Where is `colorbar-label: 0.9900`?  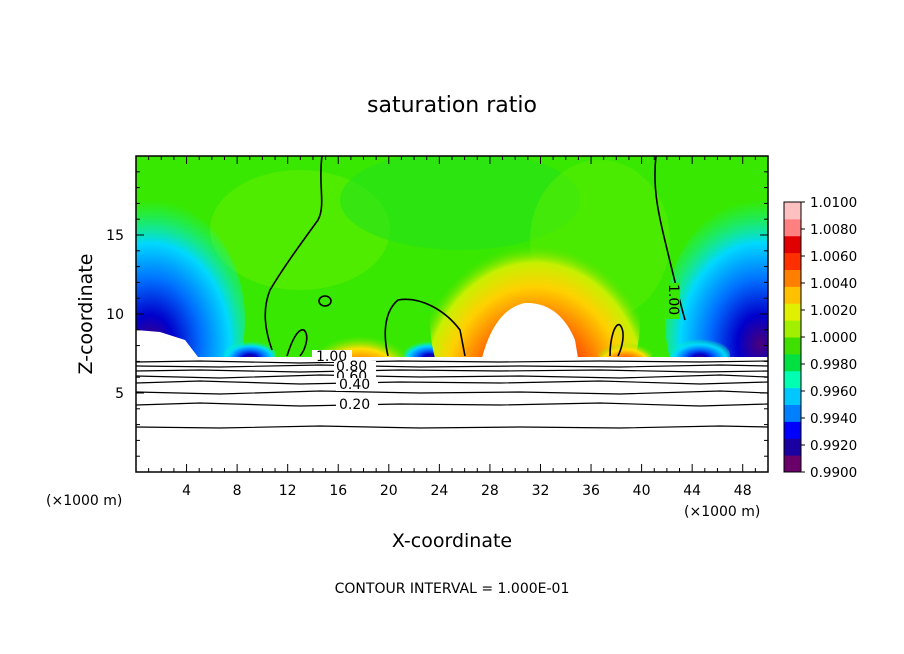 colorbar-label: 0.9900 is located at coordinates (833, 473).